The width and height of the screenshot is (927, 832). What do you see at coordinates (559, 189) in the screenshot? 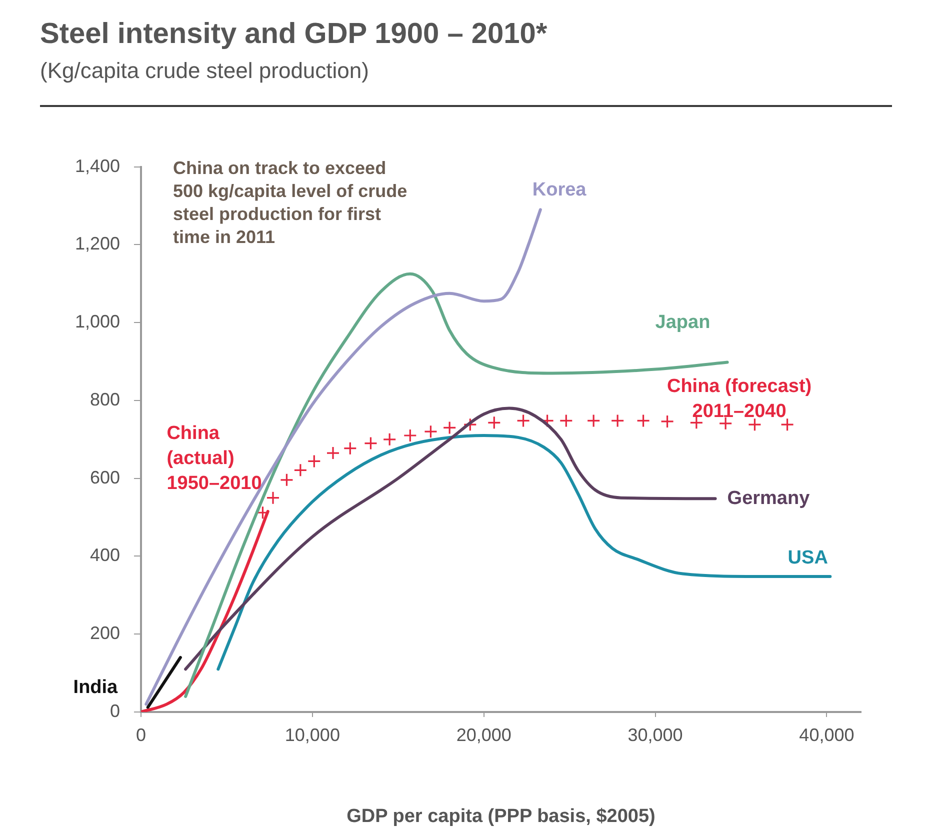
I see `series-label: Korea` at bounding box center [559, 189].